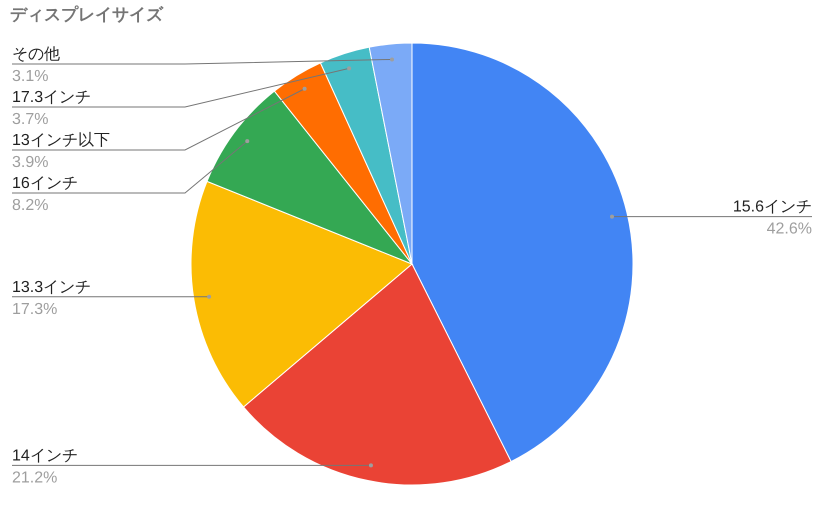 This screenshot has width=824, height=505. What do you see at coordinates (772, 207) in the screenshot?
I see `slice-label: 15.6インチ` at bounding box center [772, 207].